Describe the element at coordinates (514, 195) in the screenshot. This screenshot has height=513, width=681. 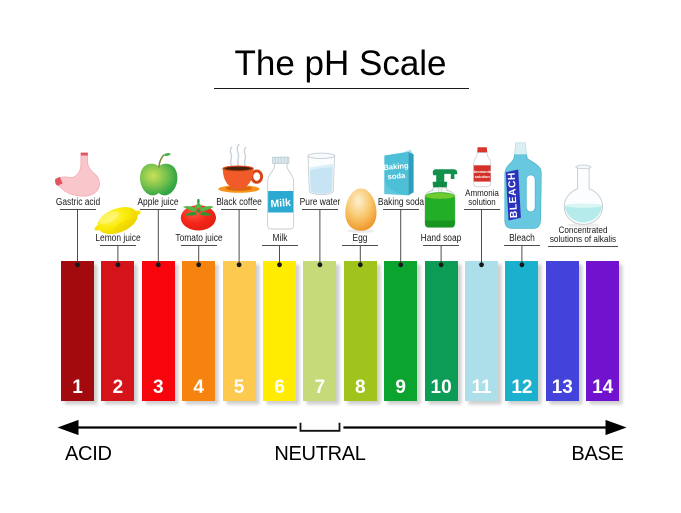
I see `svg-text: BLEACH` at that location.